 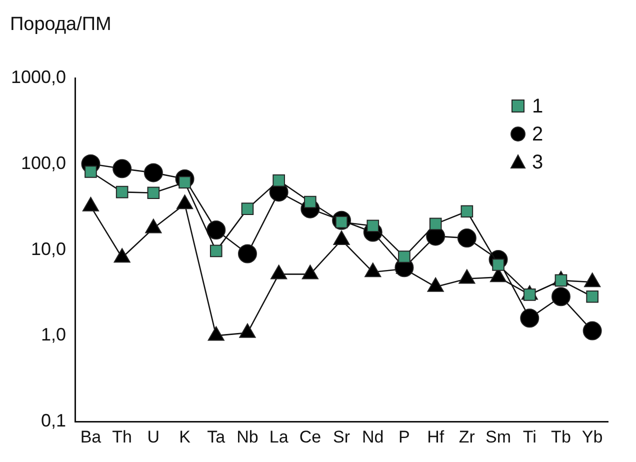 I want to click on x-tick-label: U, so click(x=153, y=436).